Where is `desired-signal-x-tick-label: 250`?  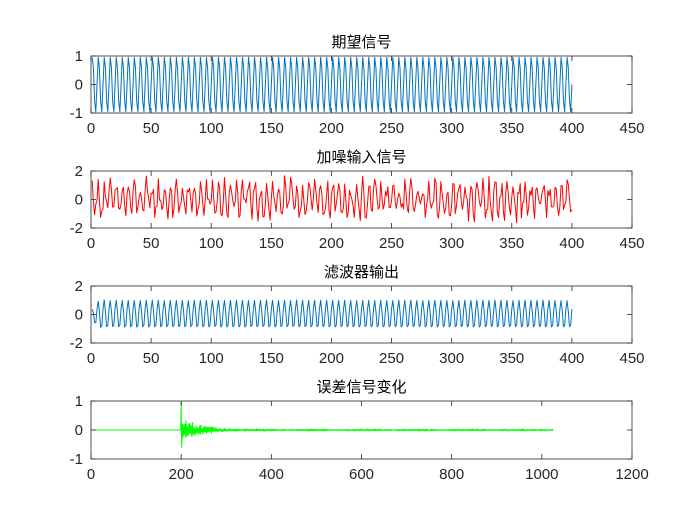 desired-signal-x-tick-label: 250 is located at coordinates (391, 128).